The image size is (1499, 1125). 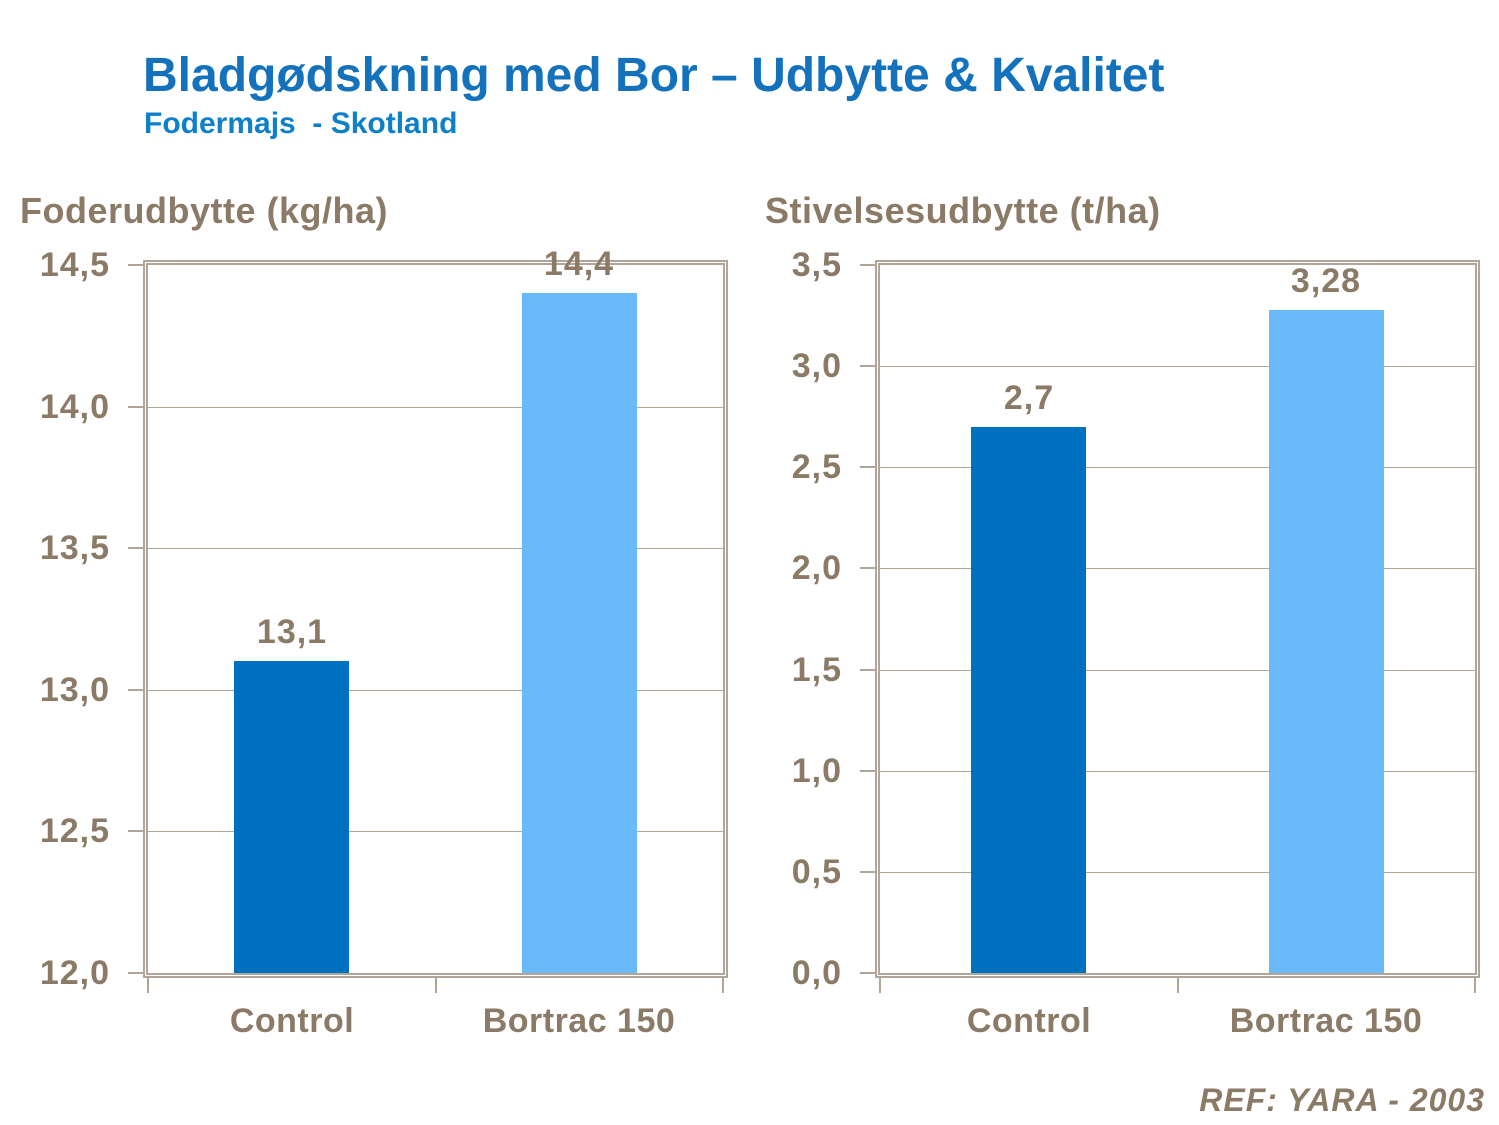 What do you see at coordinates (816, 467) in the screenshot?
I see `y-tick-label: 2,5` at bounding box center [816, 467].